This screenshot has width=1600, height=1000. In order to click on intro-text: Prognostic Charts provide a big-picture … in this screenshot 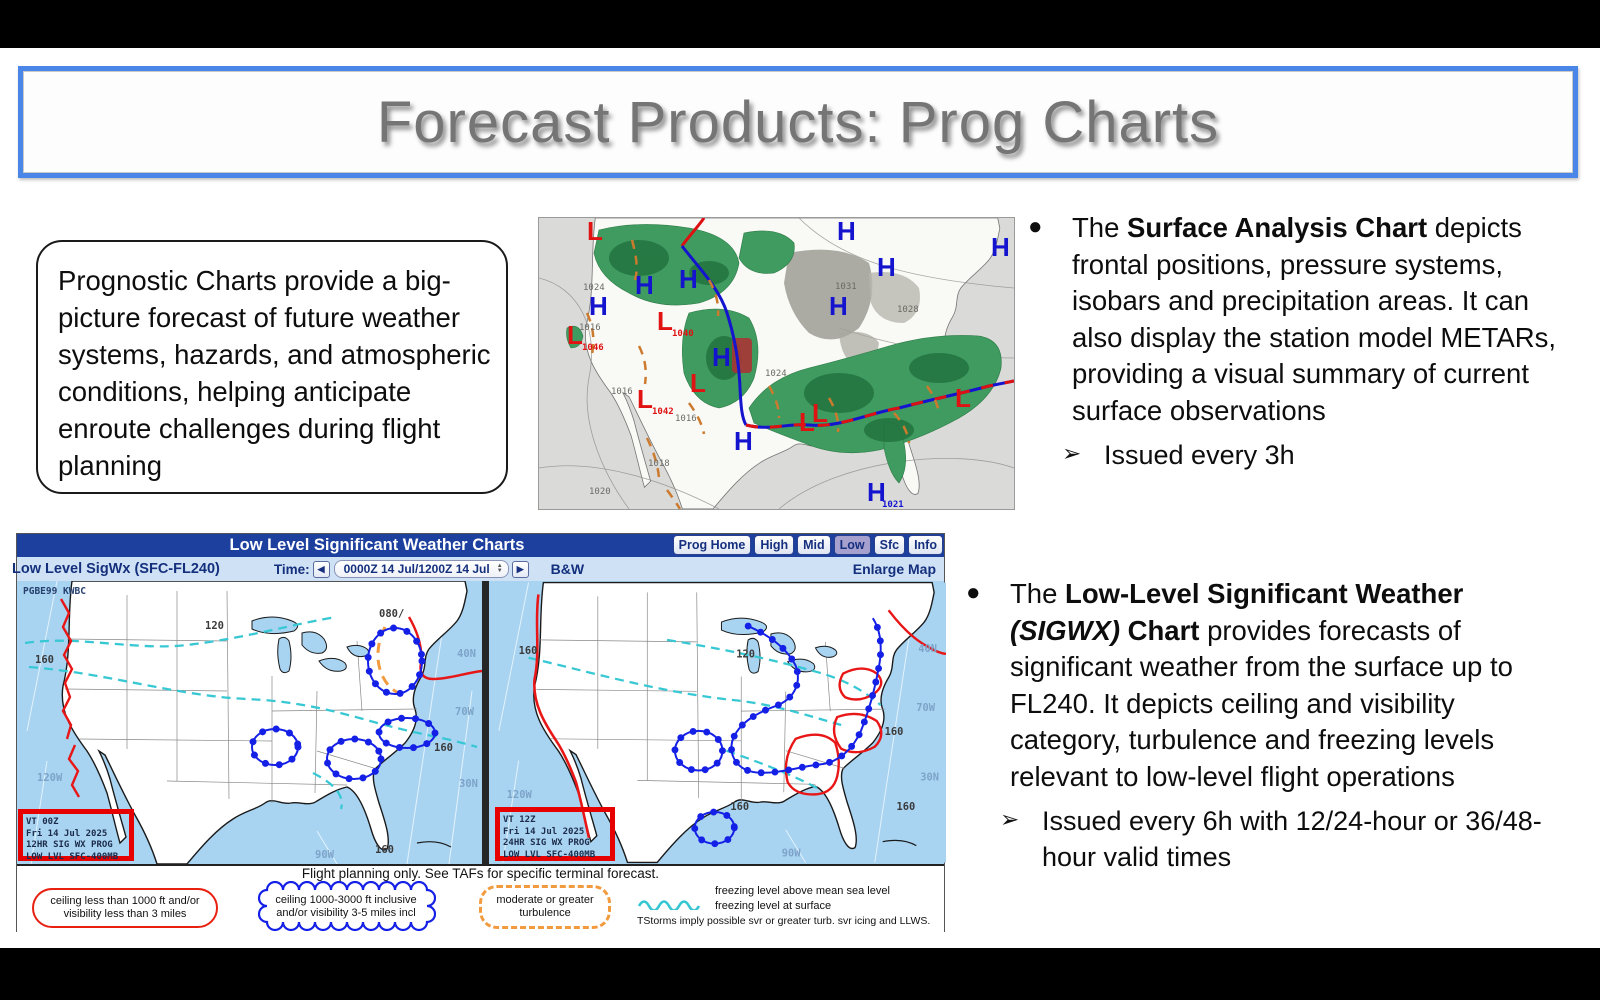, I will do `click(274, 373)`.